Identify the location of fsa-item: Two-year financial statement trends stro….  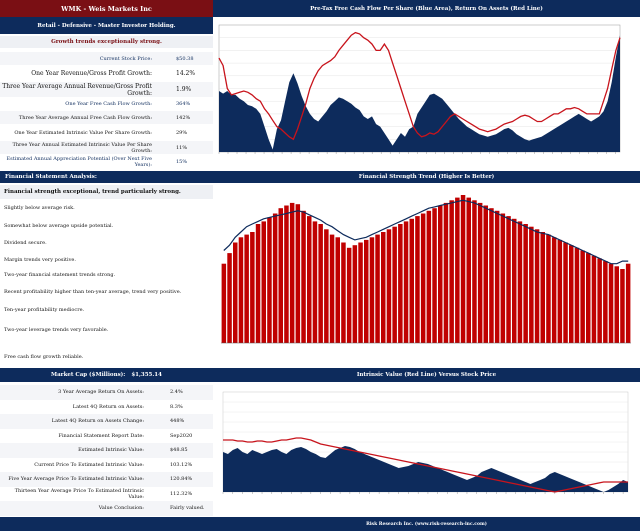
(60, 275).